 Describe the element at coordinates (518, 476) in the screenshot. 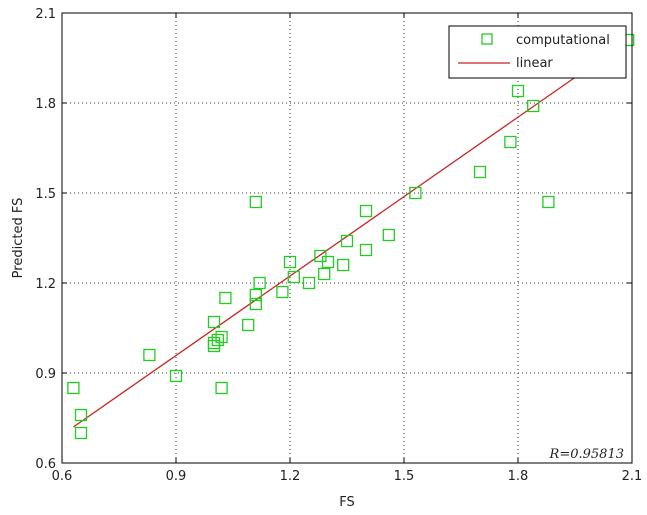

I see `x-tick-label: 1.8` at that location.